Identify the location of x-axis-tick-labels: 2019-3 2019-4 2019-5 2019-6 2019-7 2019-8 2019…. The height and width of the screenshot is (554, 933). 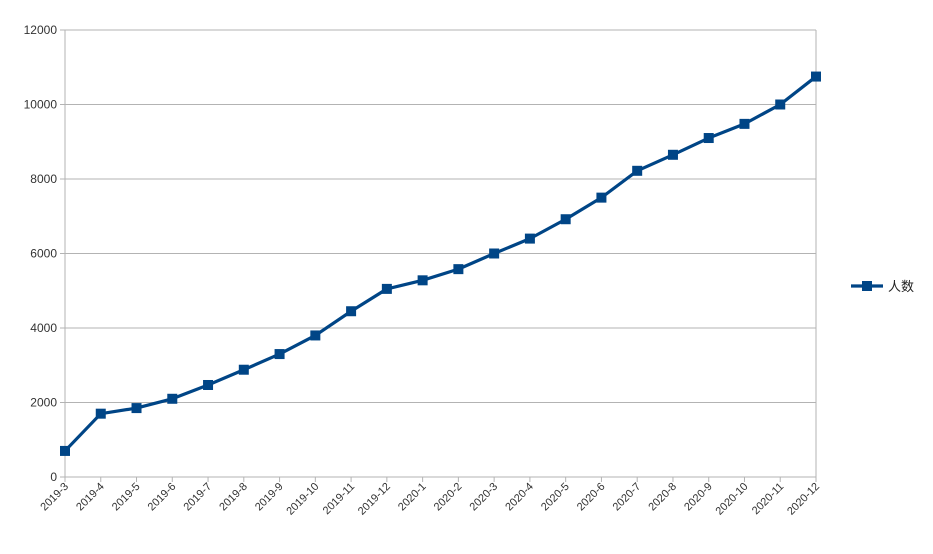
(430, 499).